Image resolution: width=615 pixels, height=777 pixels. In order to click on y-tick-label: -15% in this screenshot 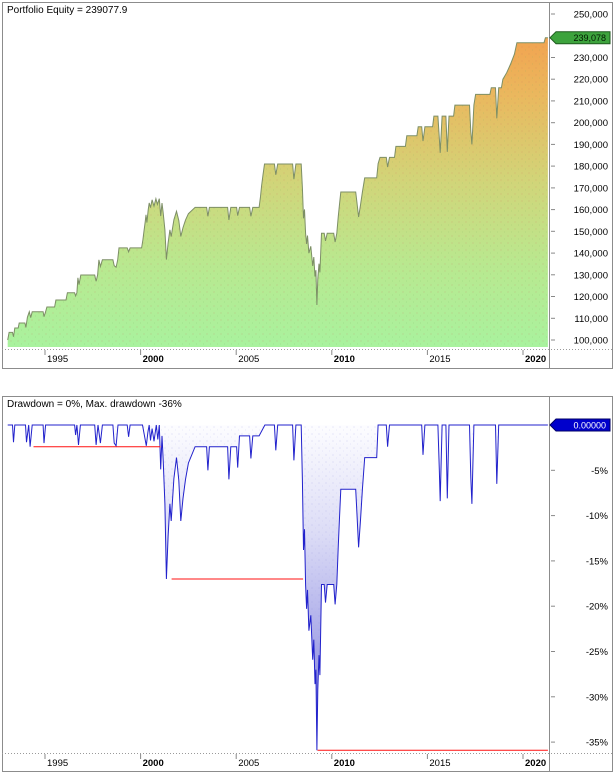, I will do `click(597, 561)`.